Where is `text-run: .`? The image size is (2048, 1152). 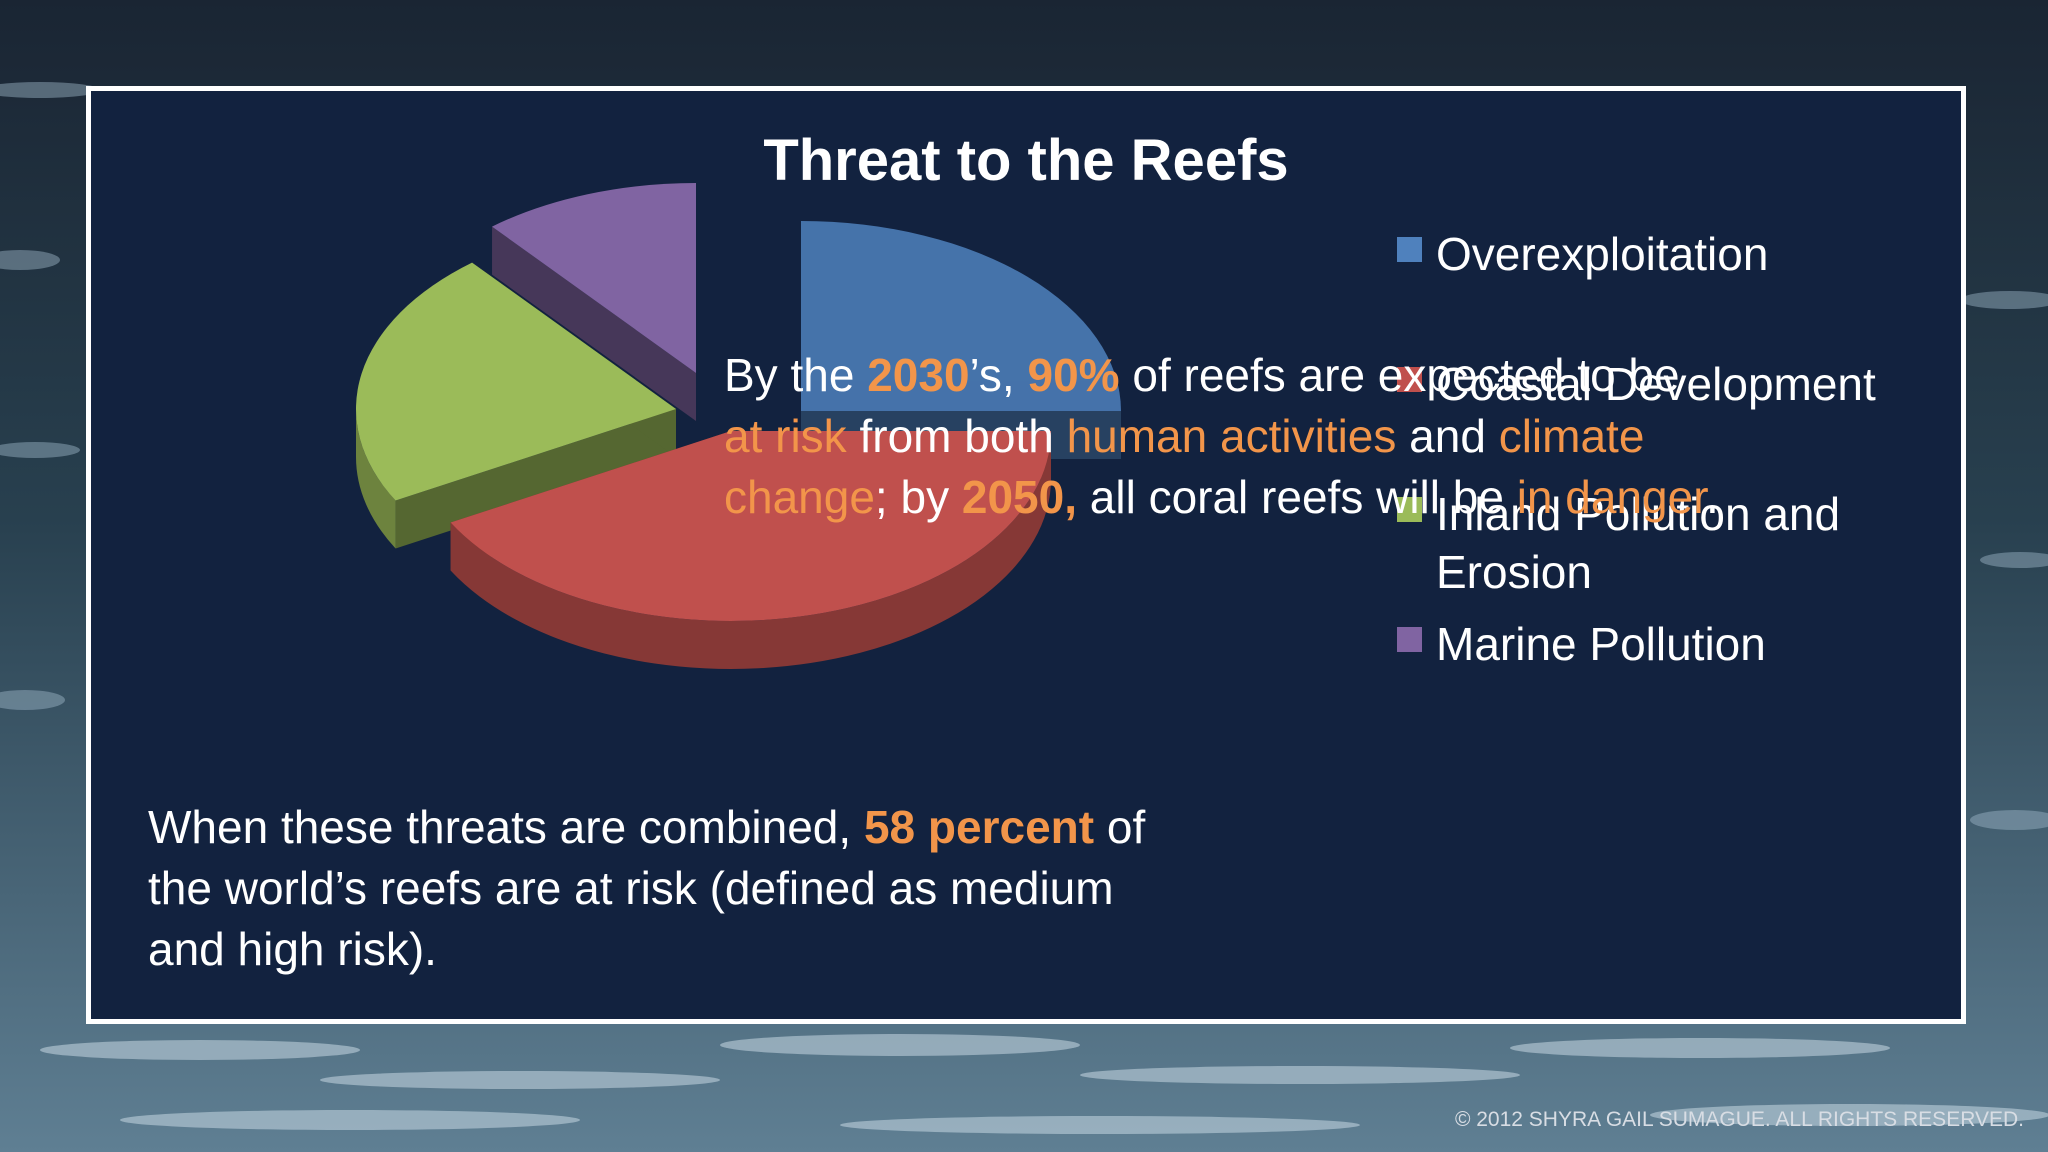
text-run: . is located at coordinates (1712, 497).